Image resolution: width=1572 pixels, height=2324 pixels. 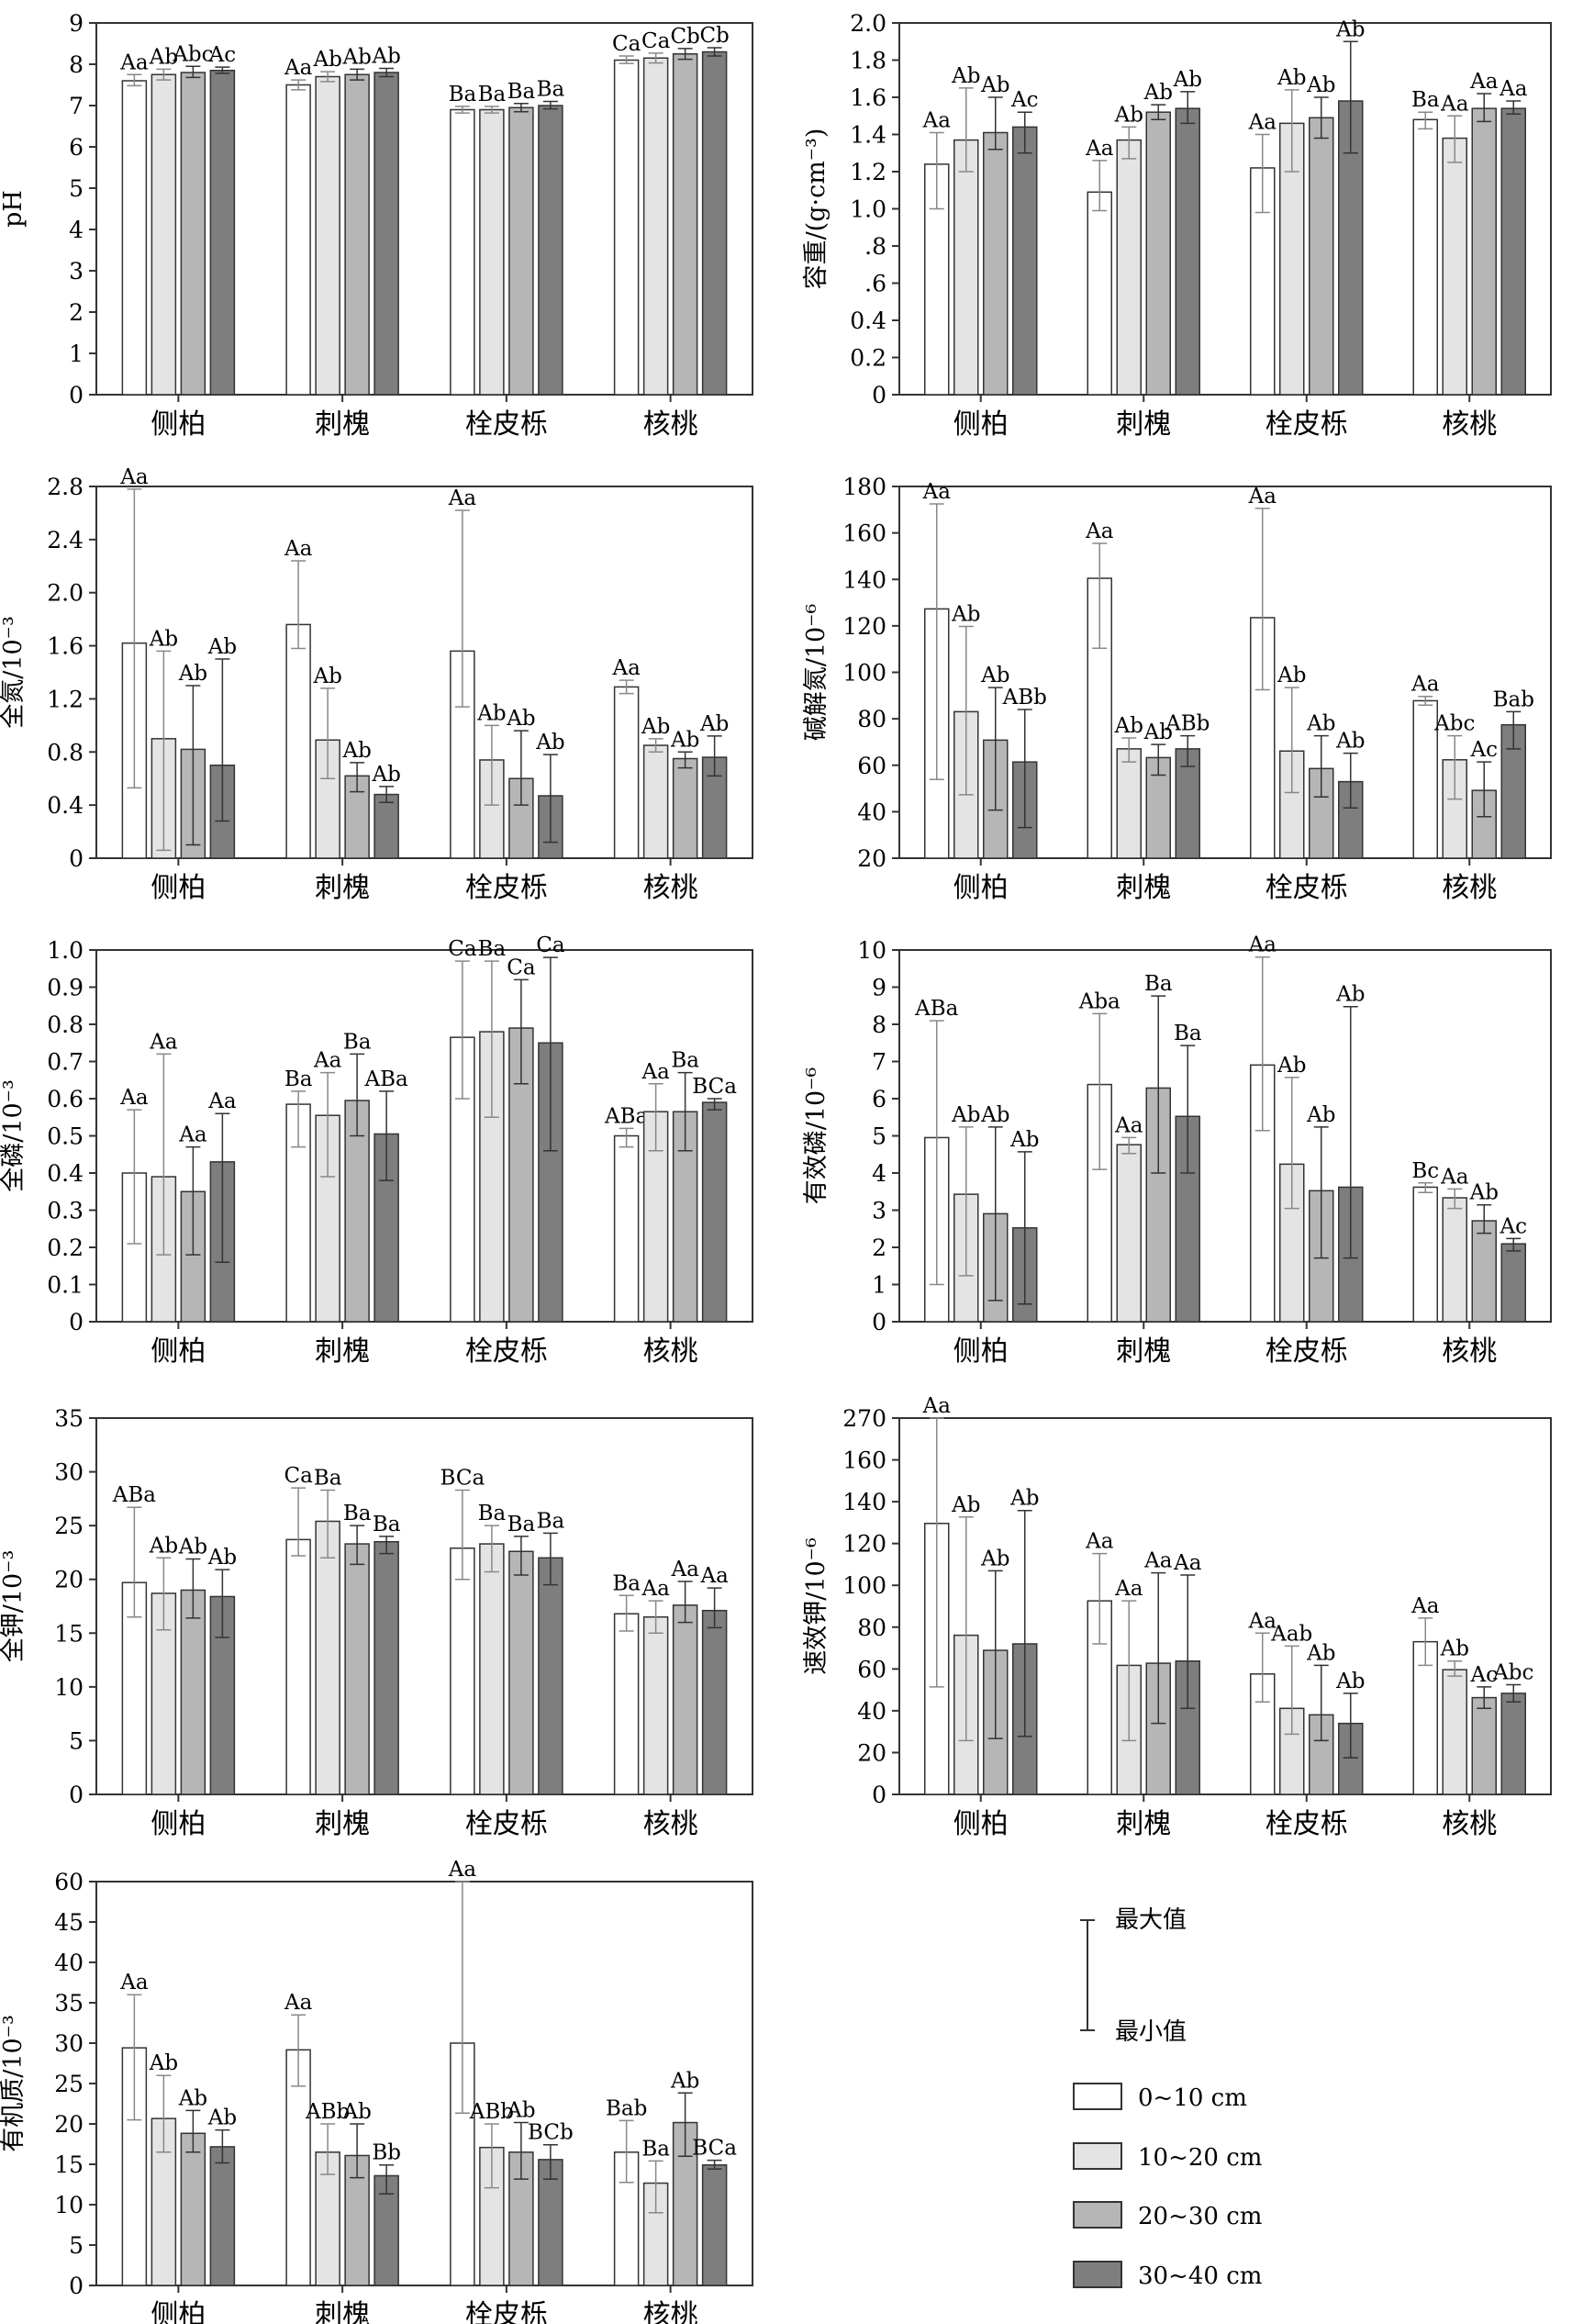 What do you see at coordinates (65, 487) in the screenshot?
I see `y-tick-label: 2.8` at bounding box center [65, 487].